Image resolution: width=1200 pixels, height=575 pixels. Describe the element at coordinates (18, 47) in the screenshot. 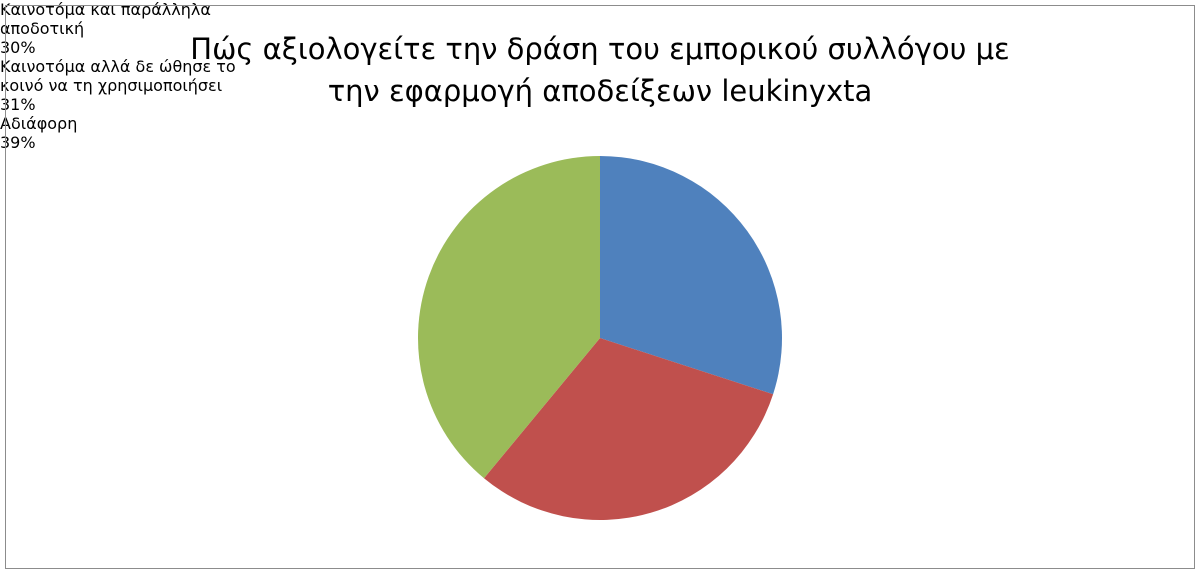

I see `value-label: 30%` at that location.